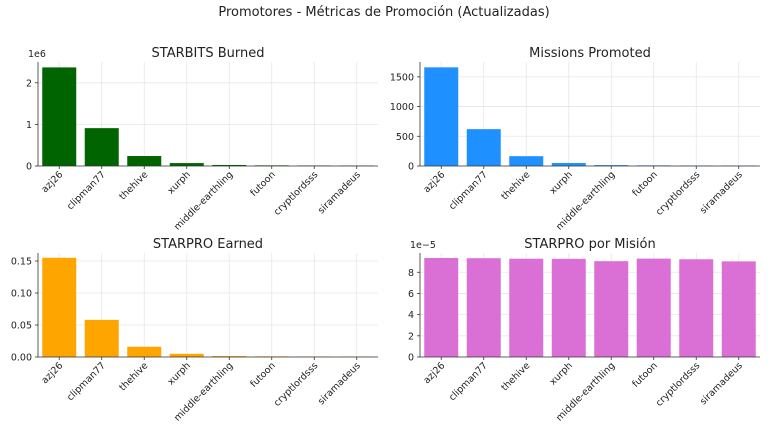  What do you see at coordinates (21, 358) in the screenshot?
I see `y-tick-label: 0.00` at bounding box center [21, 358].